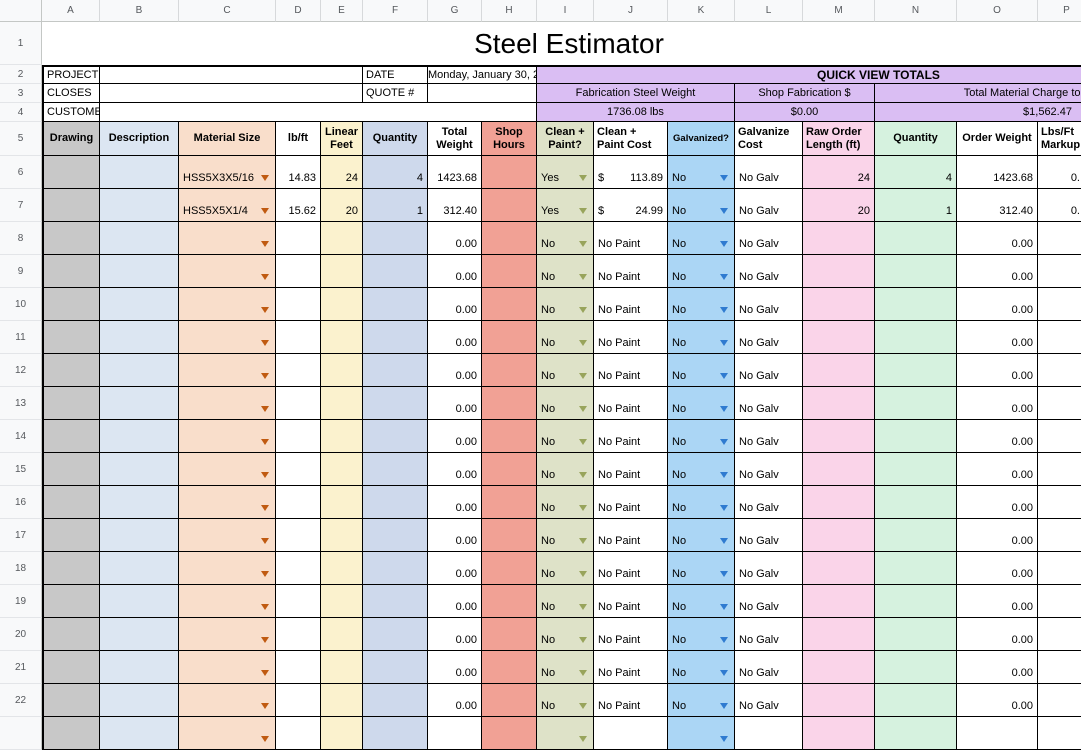 The image size is (1081, 750). Describe the element at coordinates (298, 205) in the screenshot. I see `cell-lb-ft: 15.62` at that location.